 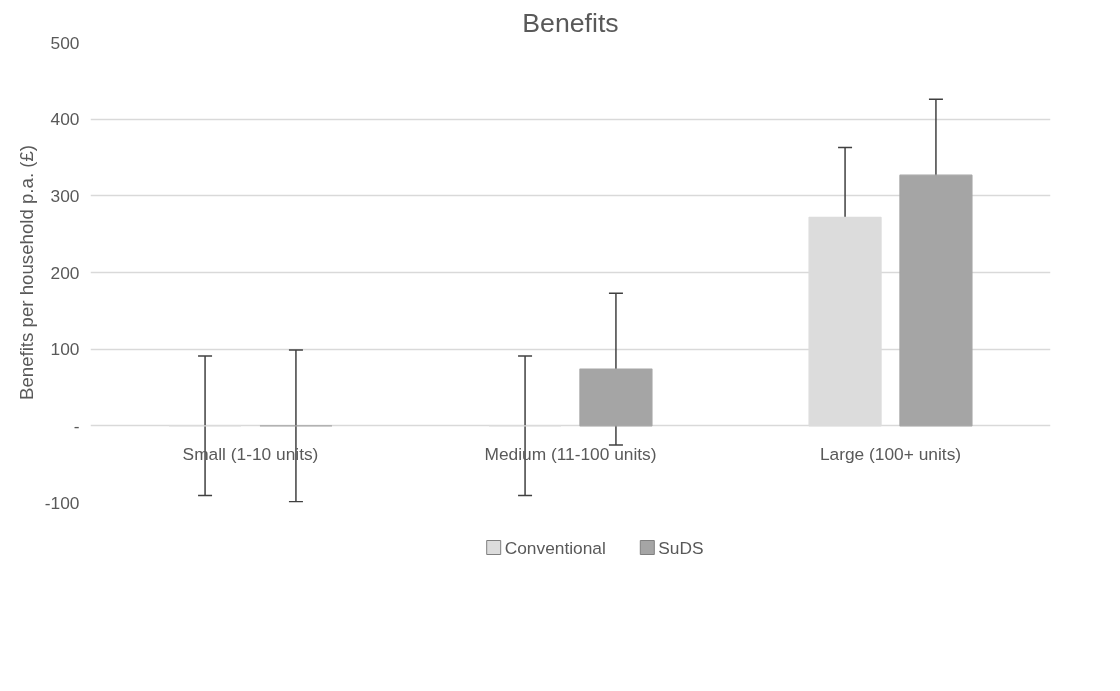 What do you see at coordinates (570, 22) in the screenshot?
I see `chart-title: Benefits` at bounding box center [570, 22].